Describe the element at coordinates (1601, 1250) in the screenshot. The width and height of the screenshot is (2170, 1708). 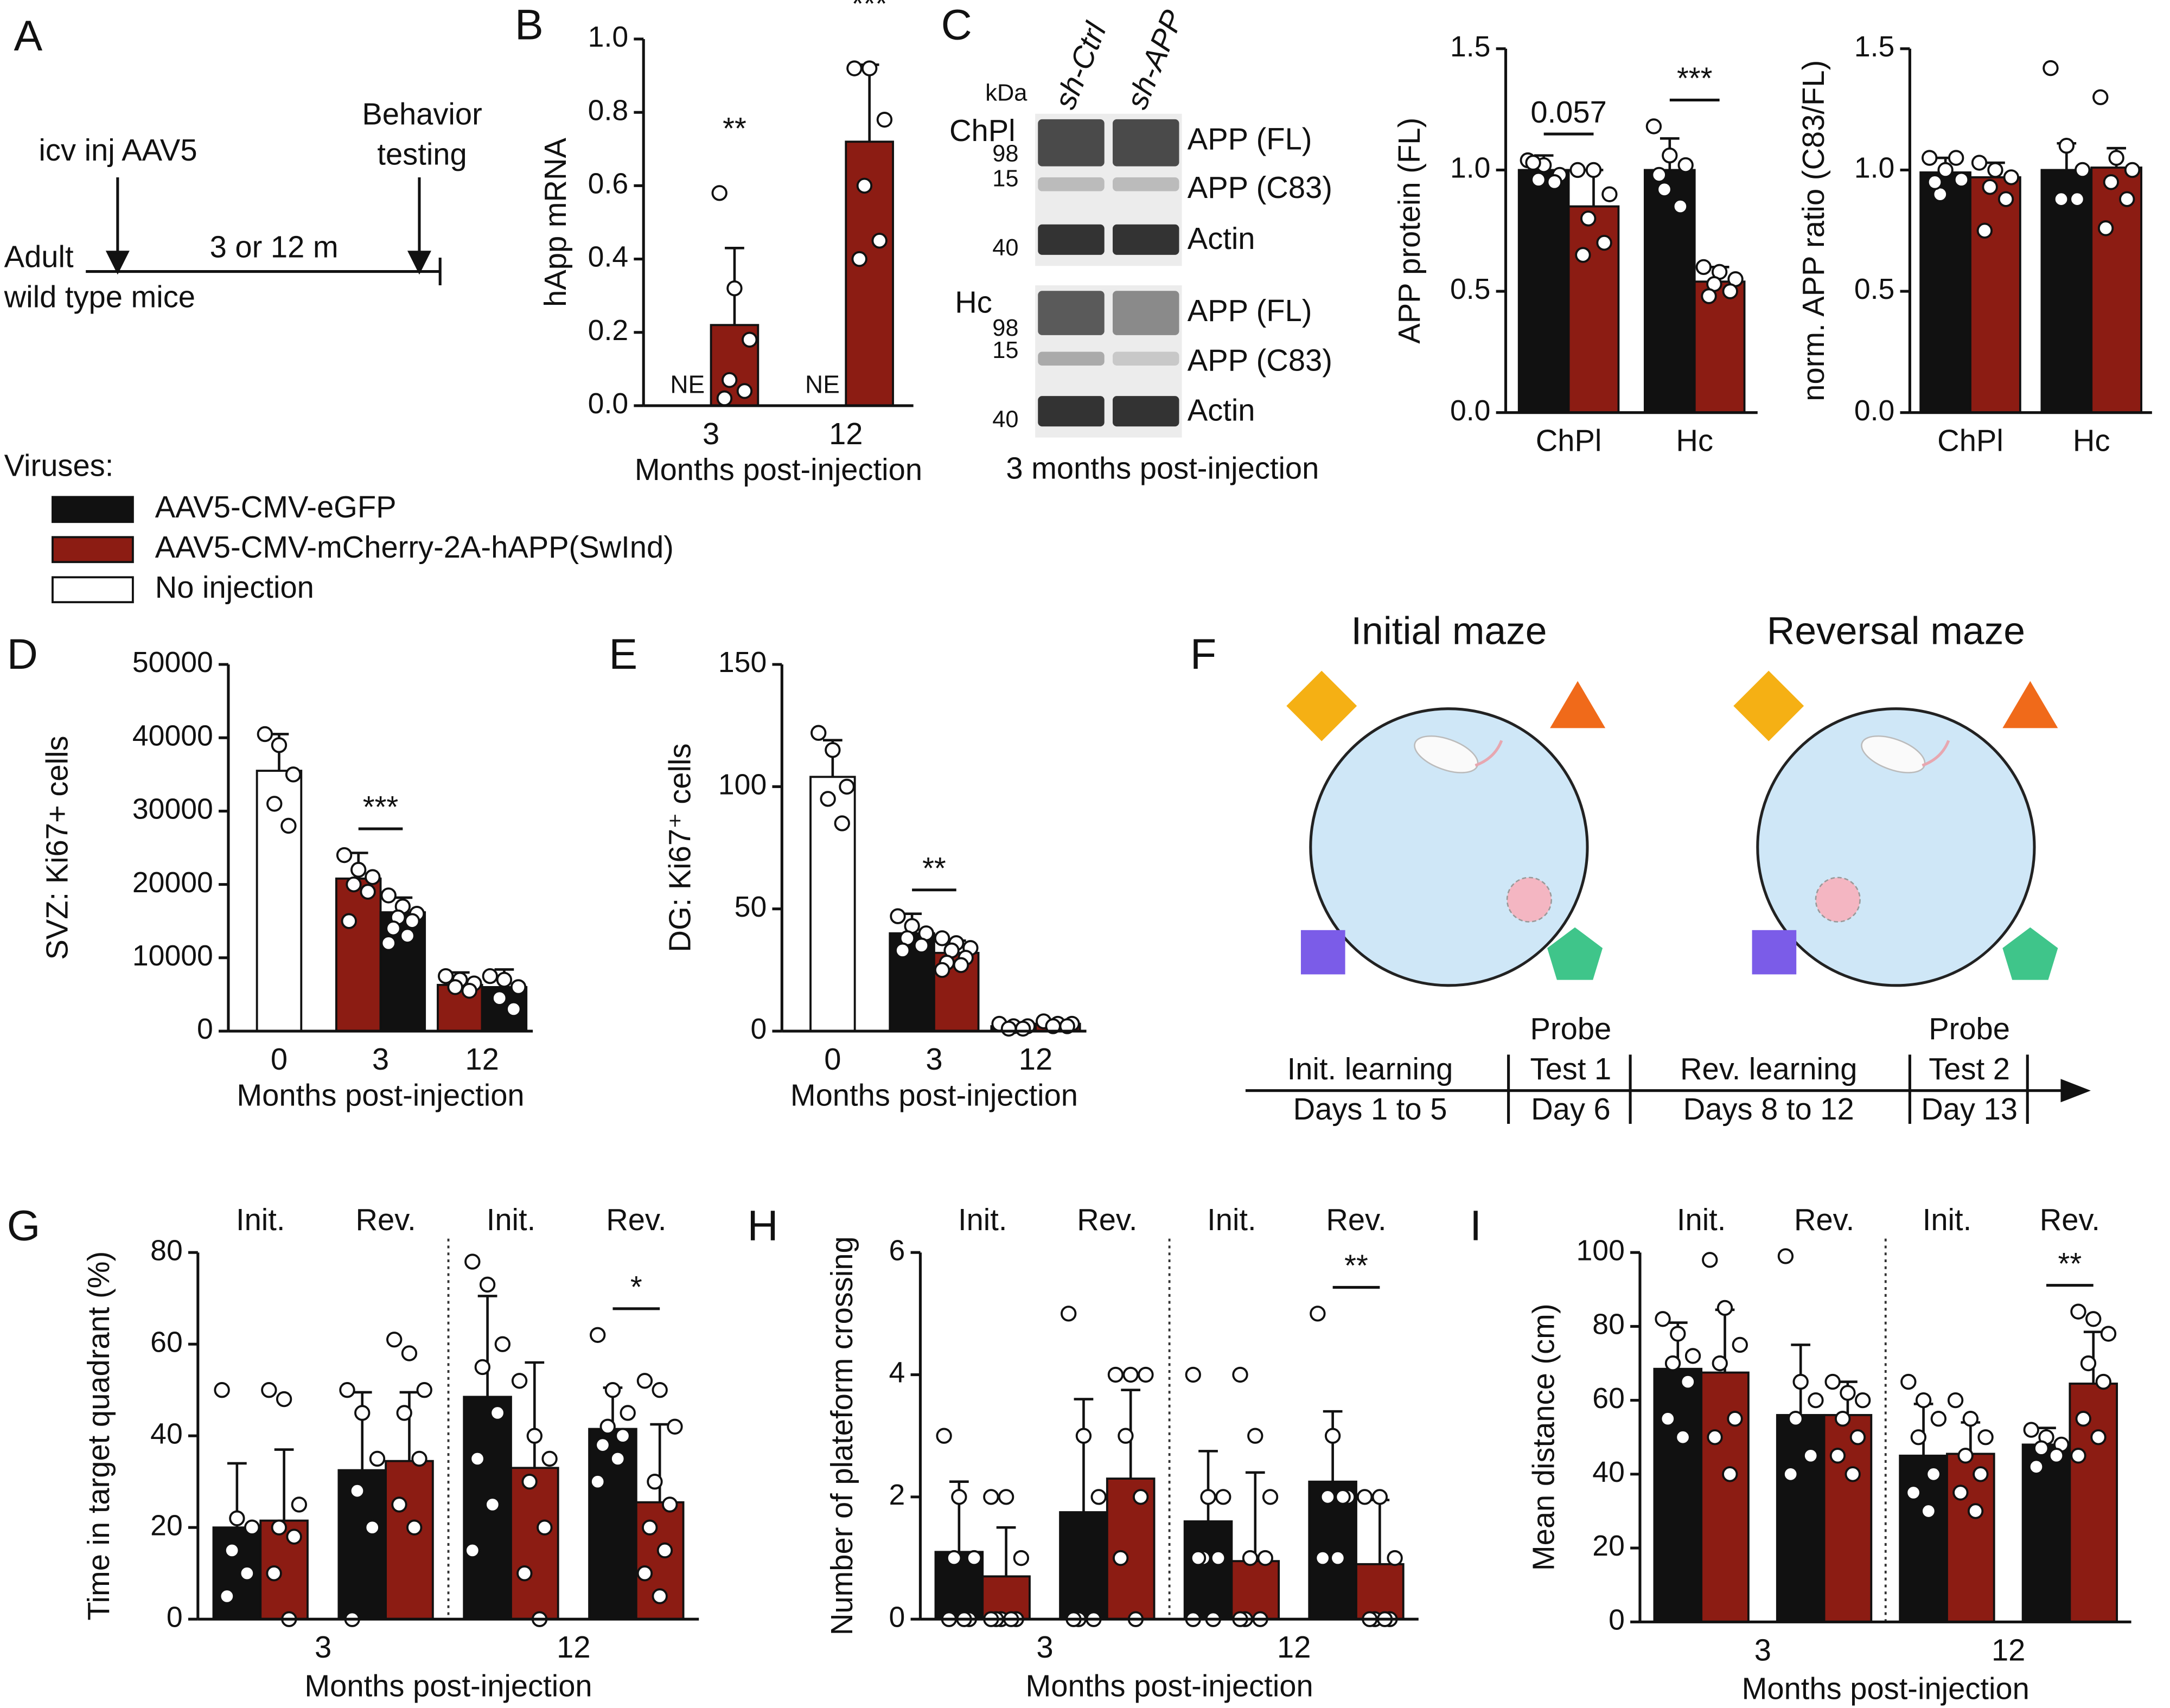
I see `y-tick-label: 100` at that location.